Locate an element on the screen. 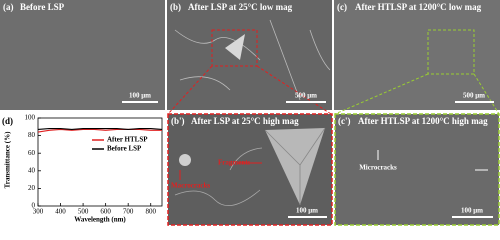 This screenshot has width=500, height=240. panel-label: (c') is located at coordinates (344, 121).